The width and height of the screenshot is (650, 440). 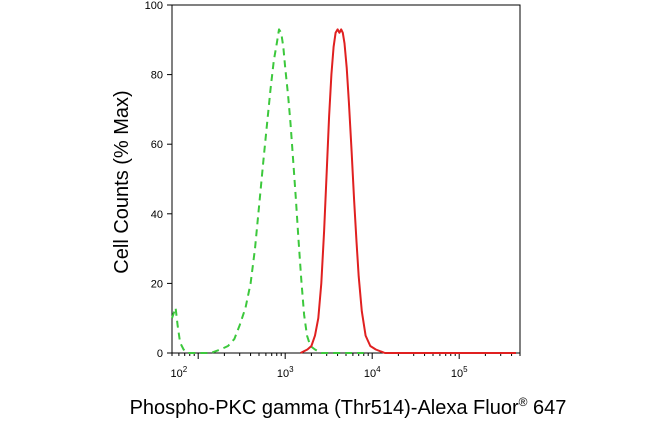 What do you see at coordinates (324, 408) in the screenshot?
I see `x-axis-title-main: Phospho-PKC gamma (Thr514)-Alexa Fluor` at bounding box center [324, 408].